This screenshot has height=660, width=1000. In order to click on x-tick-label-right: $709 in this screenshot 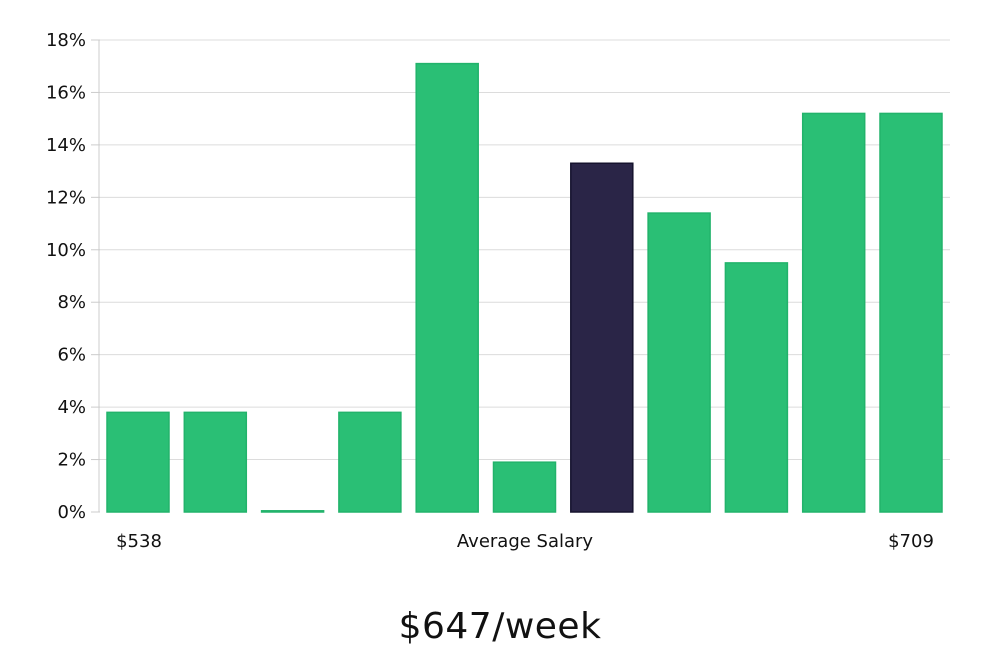, I will do `click(911, 541)`.